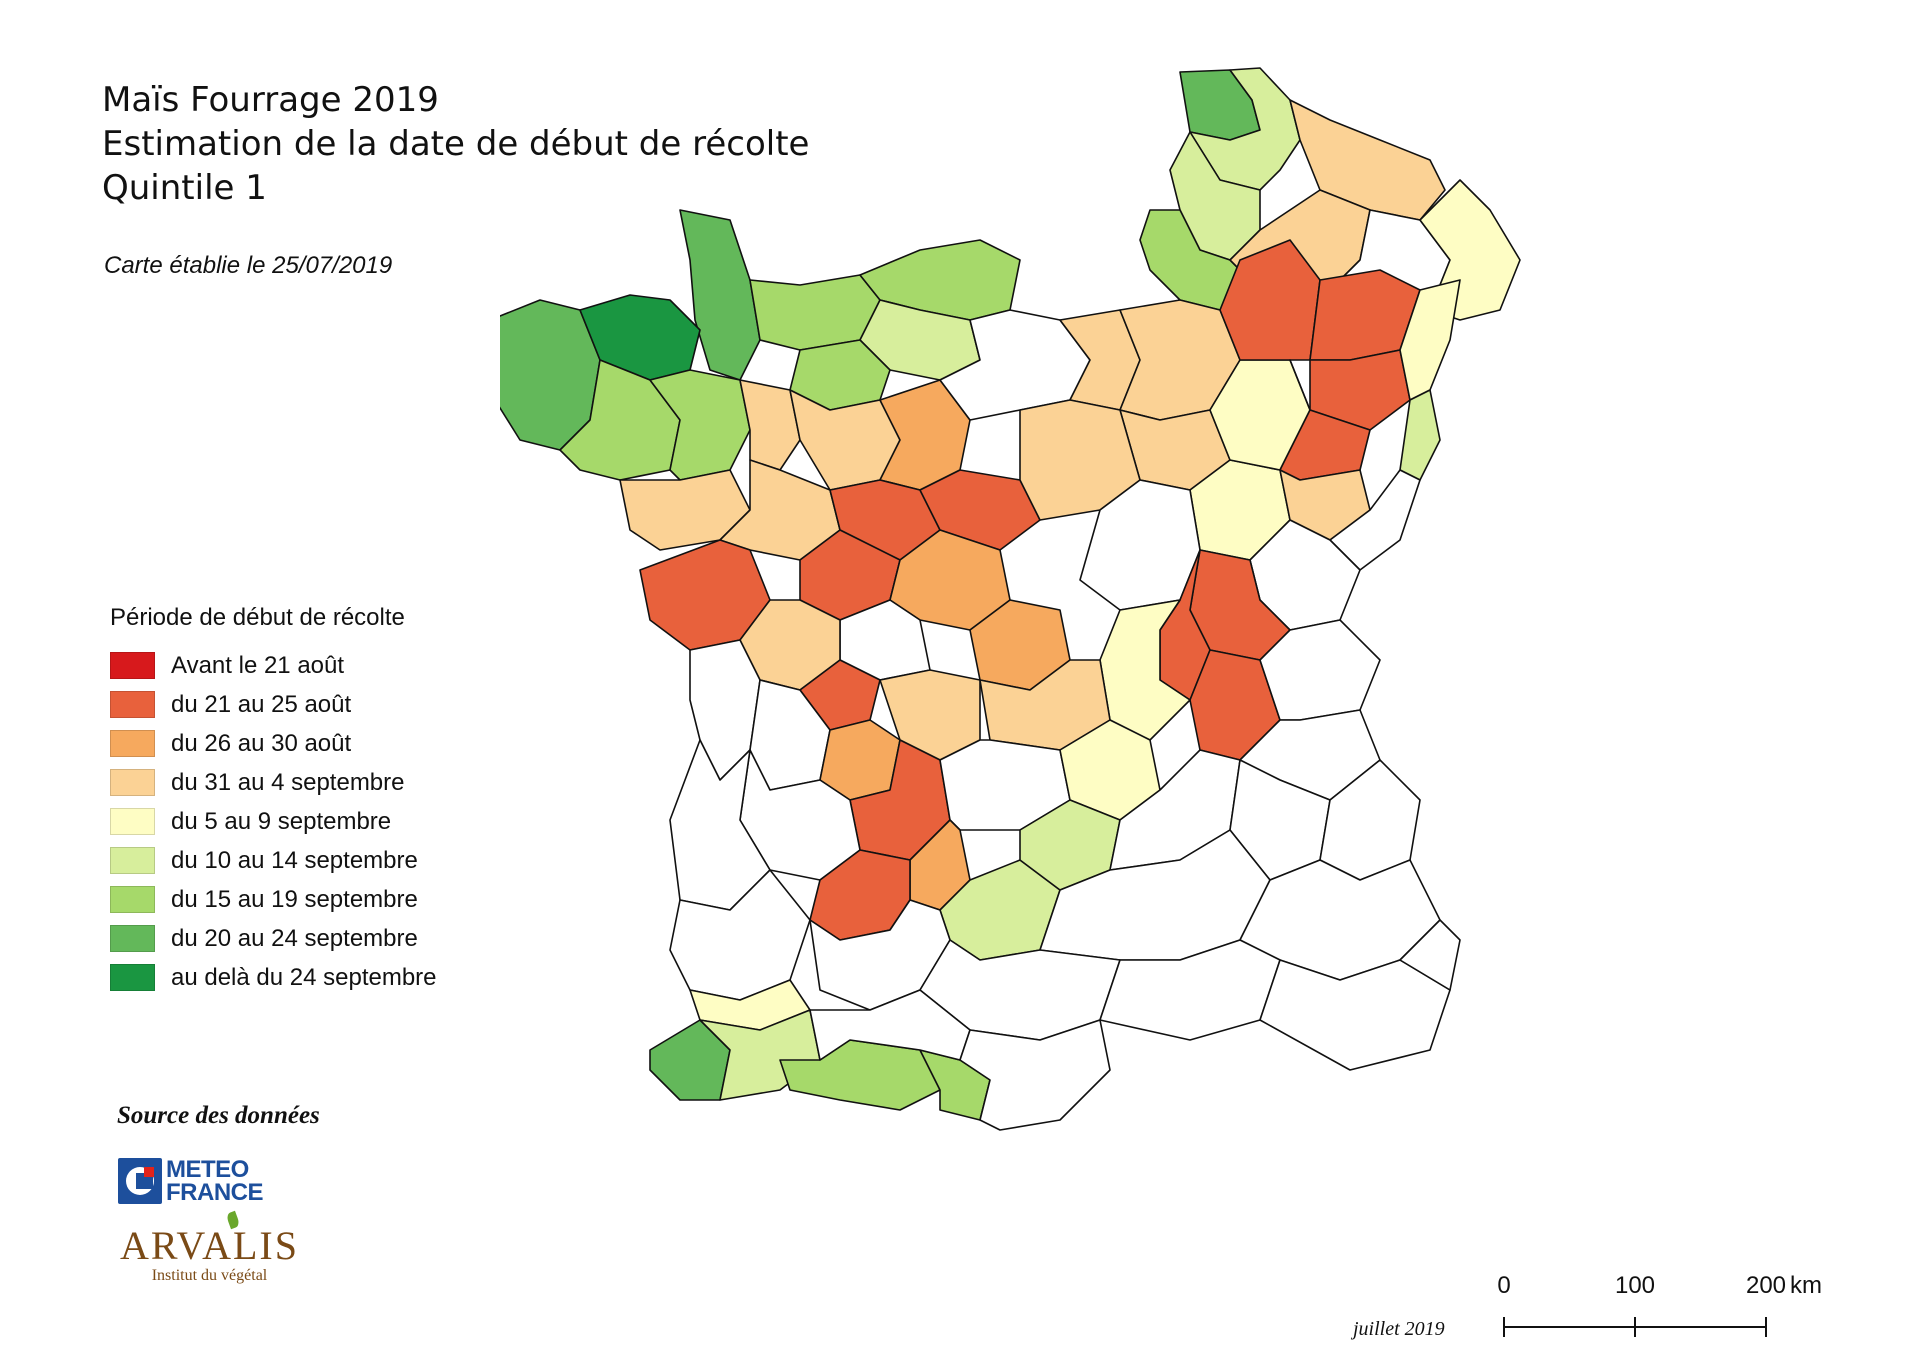 Image resolution: width=1920 pixels, height=1358 pixels. What do you see at coordinates (1504, 1285) in the screenshot?
I see `scale-label-0: 0` at bounding box center [1504, 1285].